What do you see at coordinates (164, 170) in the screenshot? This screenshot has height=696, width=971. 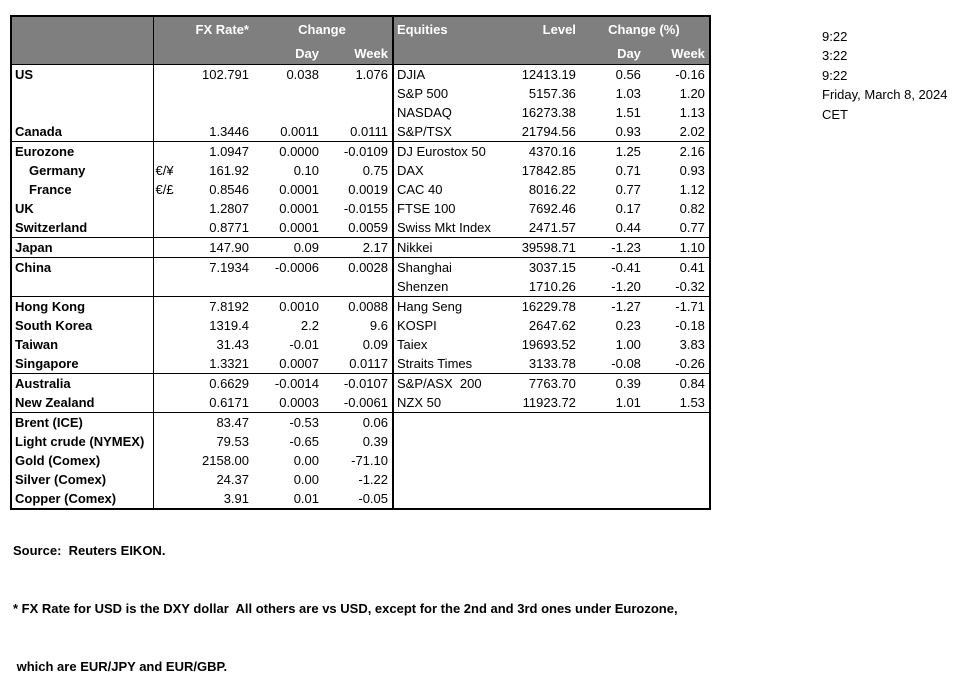 I see `currency-pair-cell: €/¥` at bounding box center [164, 170].